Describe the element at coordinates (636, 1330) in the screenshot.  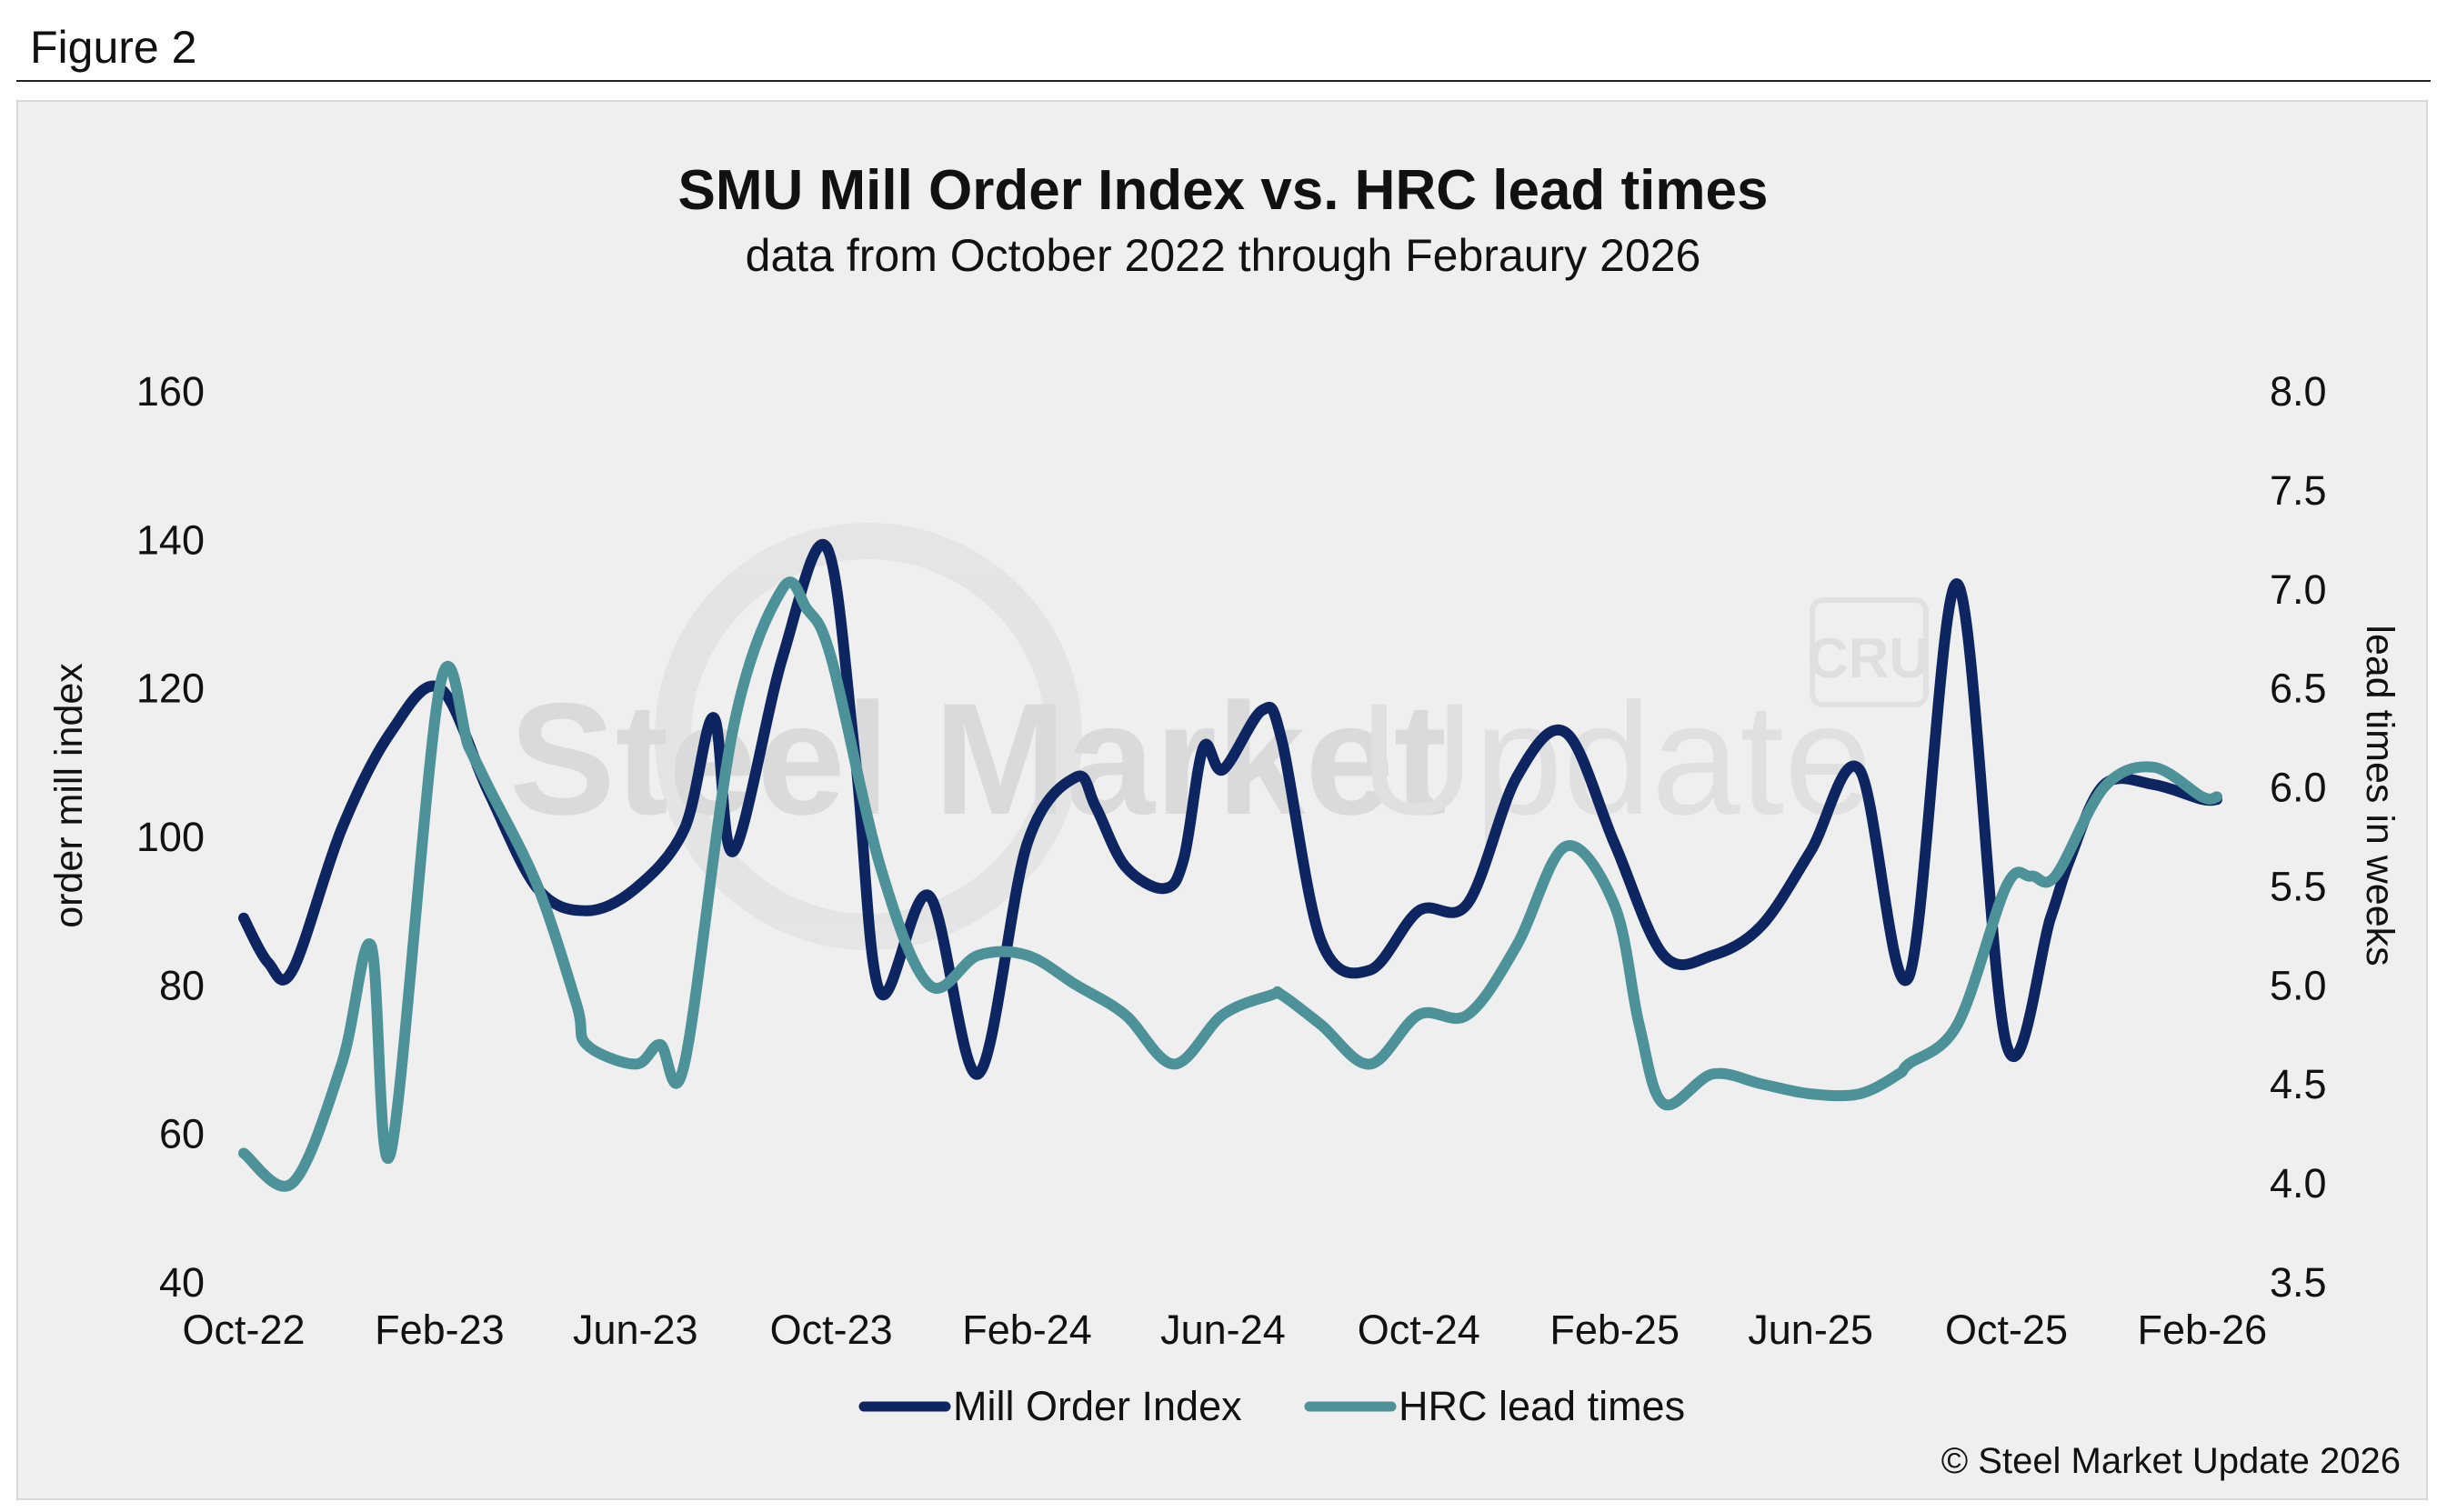
I see `x-tick-label: Jun-23` at that location.